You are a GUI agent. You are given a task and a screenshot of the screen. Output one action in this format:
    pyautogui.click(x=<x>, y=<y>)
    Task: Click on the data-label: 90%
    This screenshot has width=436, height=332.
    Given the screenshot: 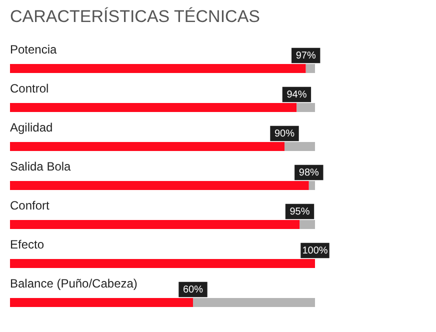 What is the action you would take?
    pyautogui.click(x=284, y=134)
    